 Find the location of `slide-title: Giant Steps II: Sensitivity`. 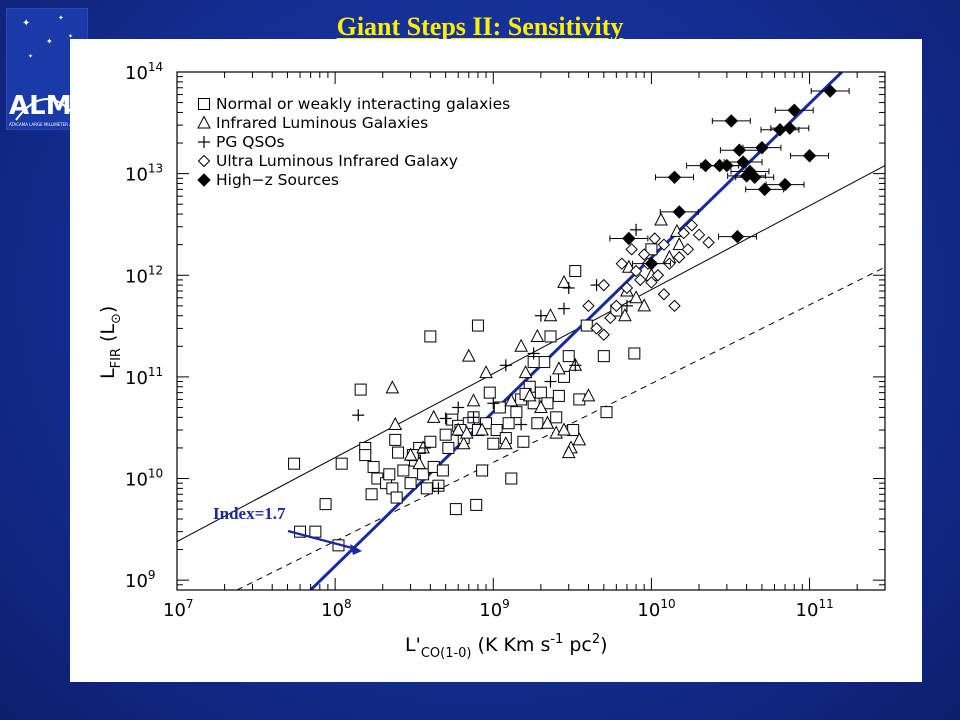

slide-title: Giant Steps II: Sensitivity is located at coordinates (480, 26).